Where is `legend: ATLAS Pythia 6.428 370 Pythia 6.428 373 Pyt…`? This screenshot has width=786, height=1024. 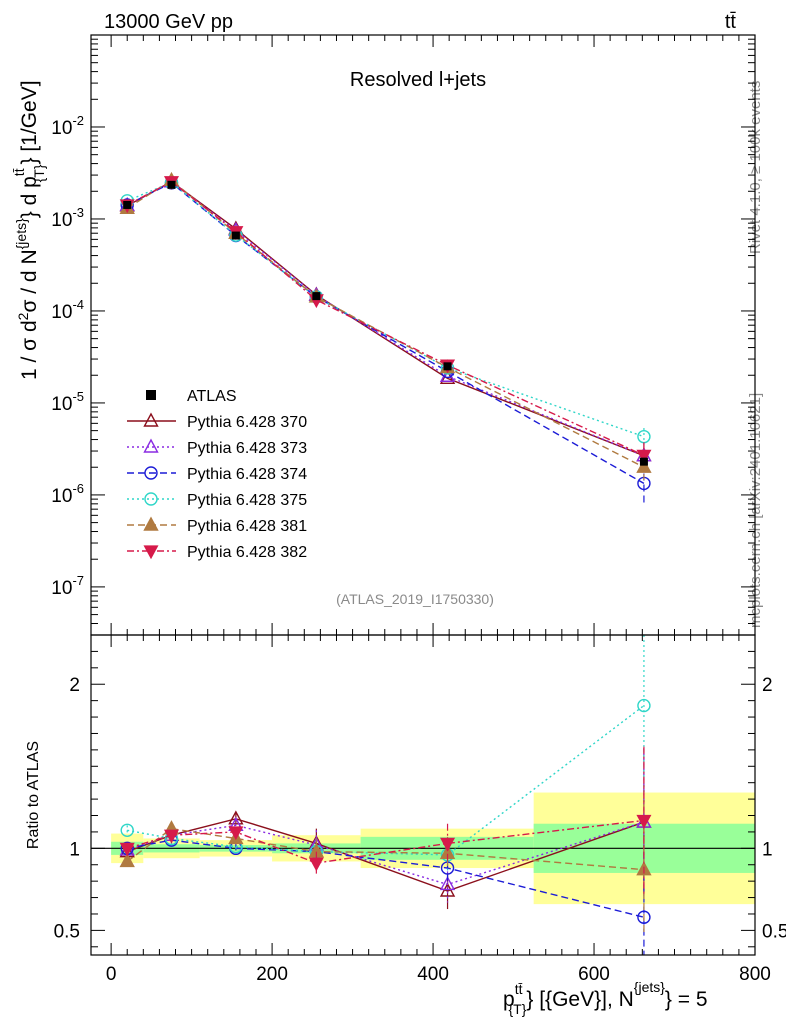
legend: ATLAS Pythia 6.428 370 Pythia 6.428 373 Pyt… is located at coordinates (217, 474).